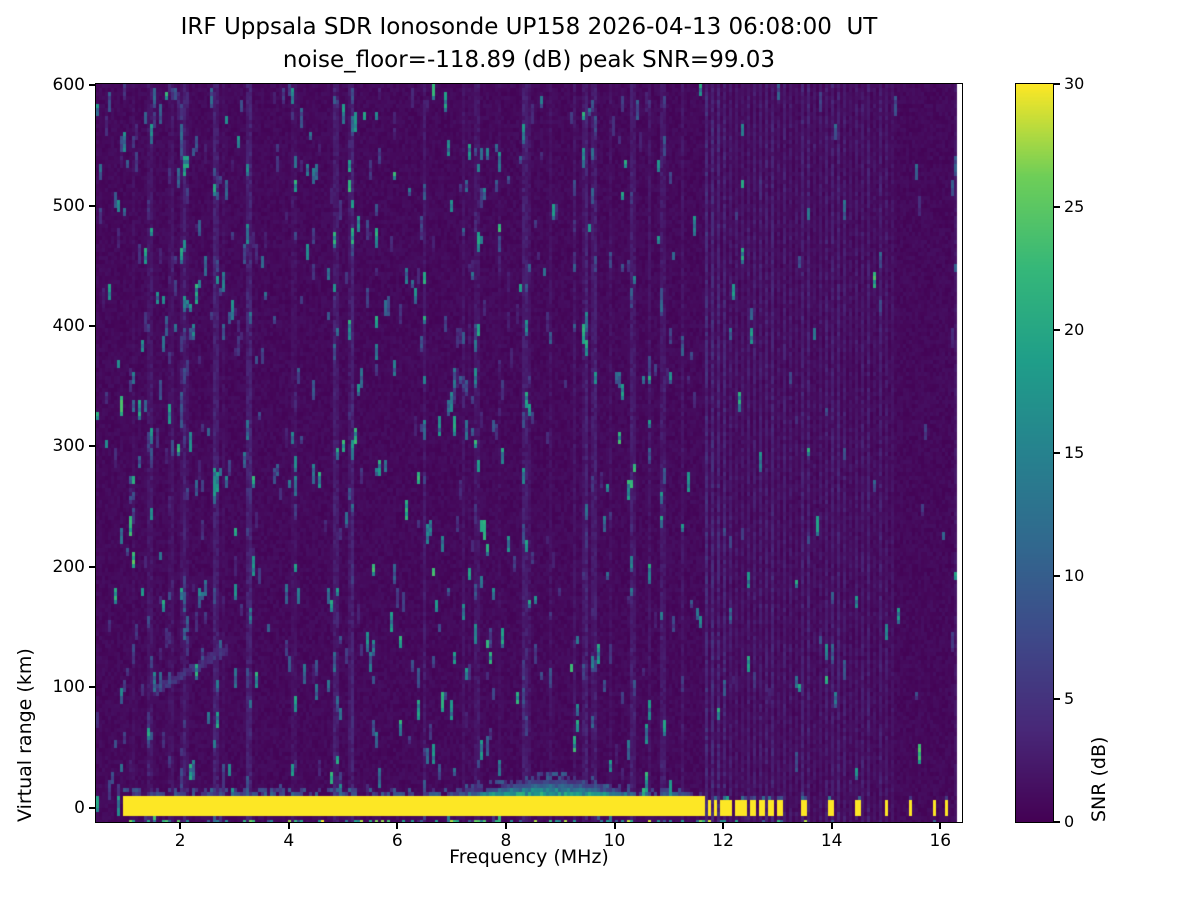  Describe the element at coordinates (1074, 83) in the screenshot. I see `colorbar-tick-label: 30` at that location.